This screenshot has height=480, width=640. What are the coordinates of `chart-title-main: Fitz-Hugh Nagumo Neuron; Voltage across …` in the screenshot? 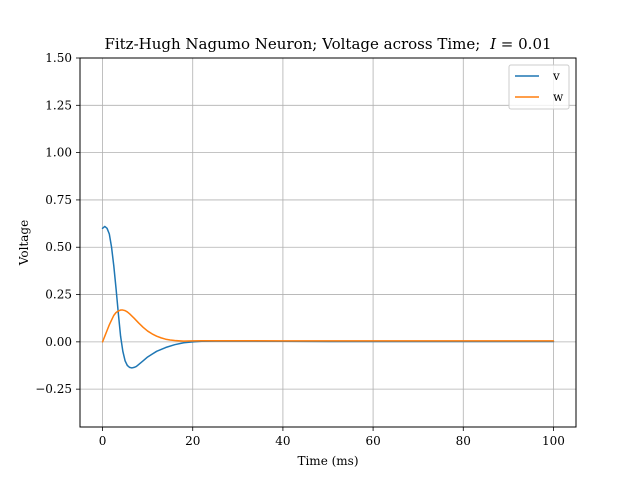 It's located at (292, 44).